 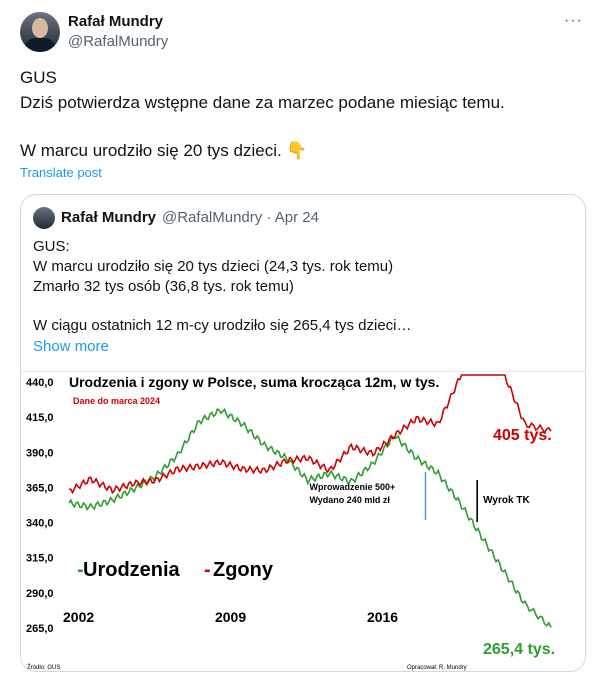 I want to click on quoted-date: · Apr 24, so click(x=292, y=217).